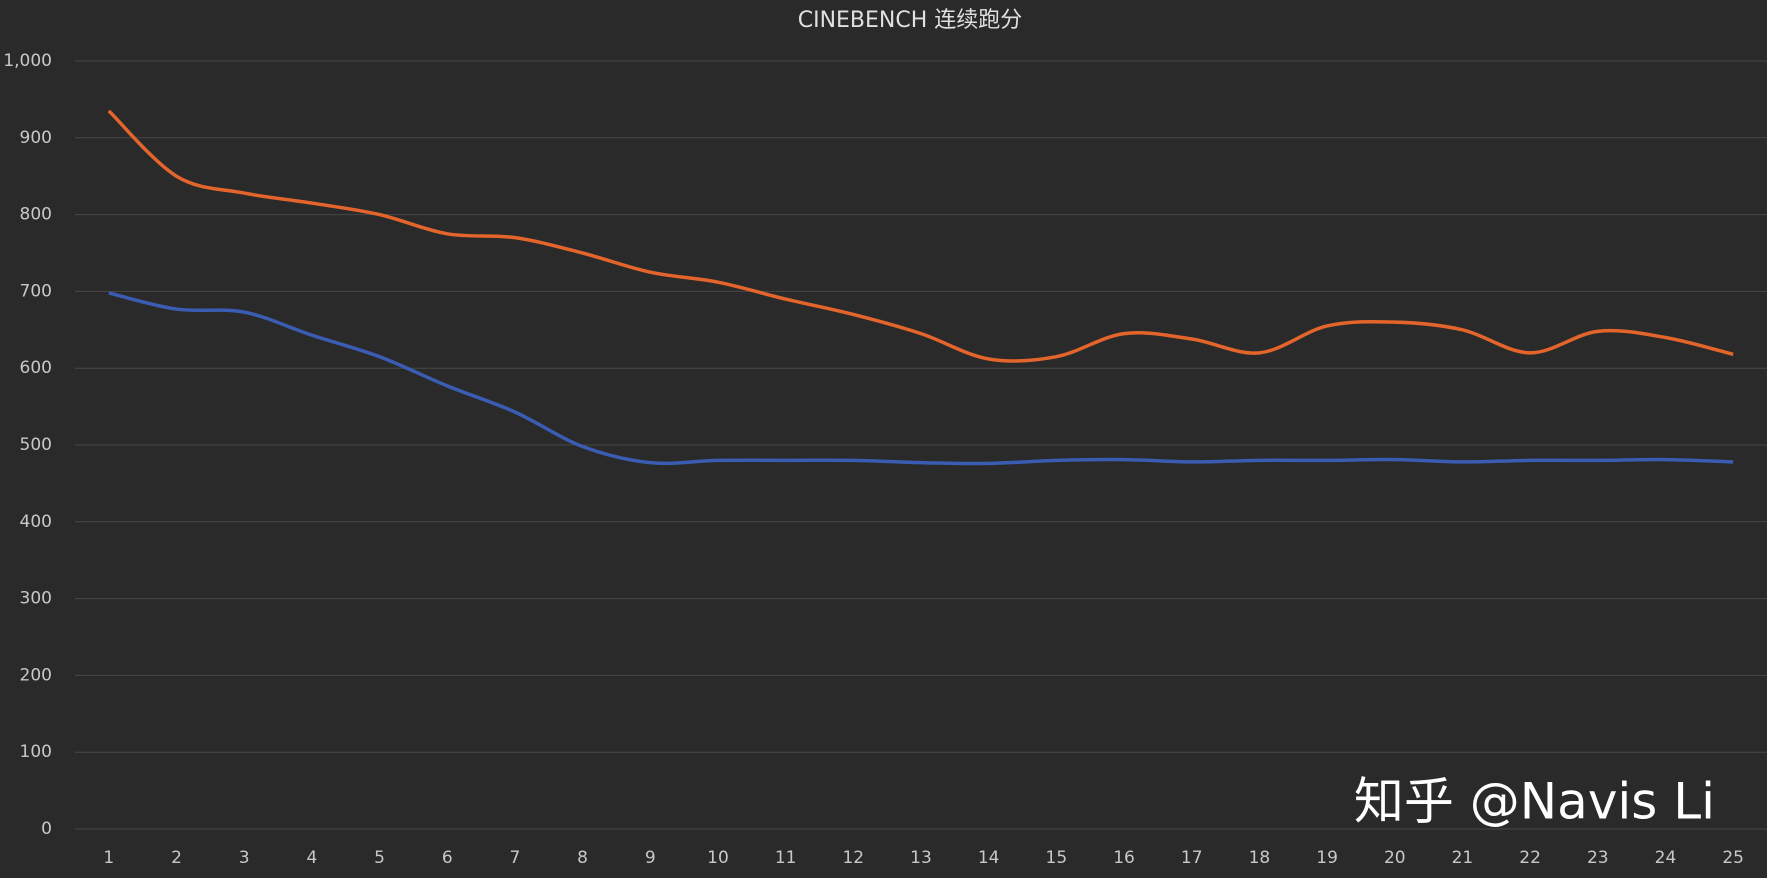 This screenshot has width=1767, height=878. What do you see at coordinates (853, 858) in the screenshot?
I see `x-tick-label: 12` at bounding box center [853, 858].